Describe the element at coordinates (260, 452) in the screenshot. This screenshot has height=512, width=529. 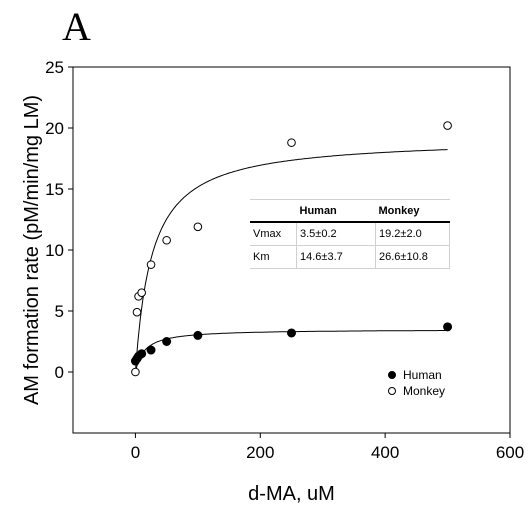
I see `x-tick-label: 200` at that location.